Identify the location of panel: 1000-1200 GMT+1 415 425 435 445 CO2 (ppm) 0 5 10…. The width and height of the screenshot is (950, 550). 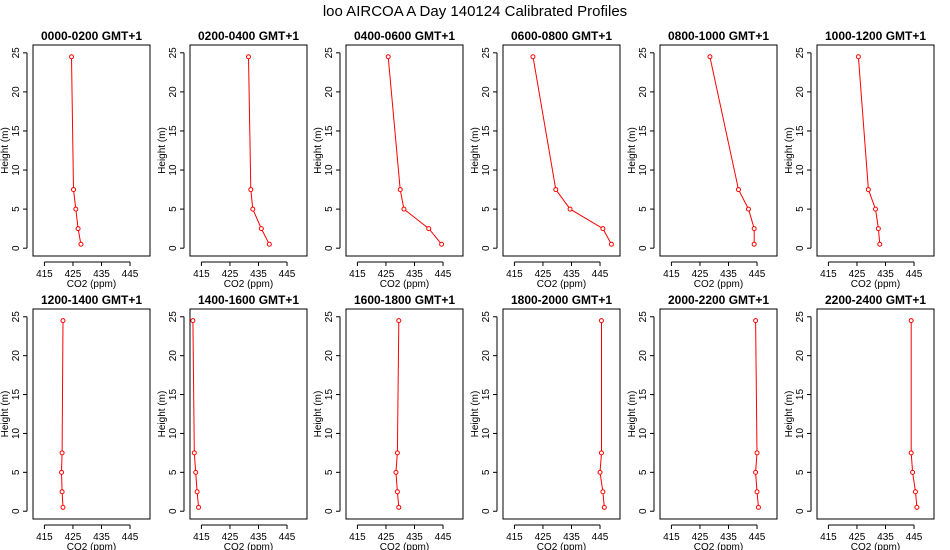
(859, 159).